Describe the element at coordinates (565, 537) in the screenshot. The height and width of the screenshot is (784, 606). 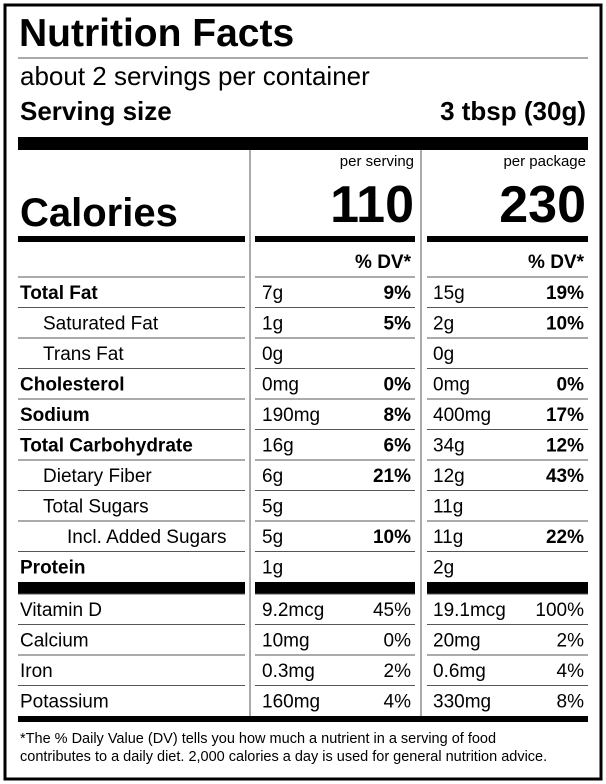
I see `daily-value: 22%` at that location.